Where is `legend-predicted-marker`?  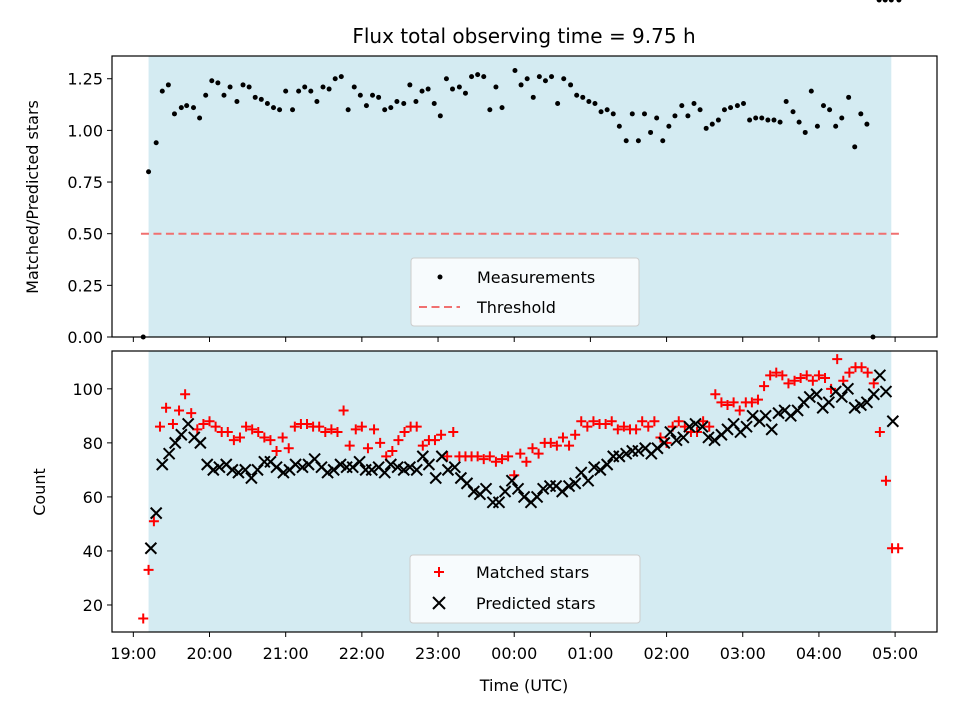 legend-predicted-marker is located at coordinates (439, 603).